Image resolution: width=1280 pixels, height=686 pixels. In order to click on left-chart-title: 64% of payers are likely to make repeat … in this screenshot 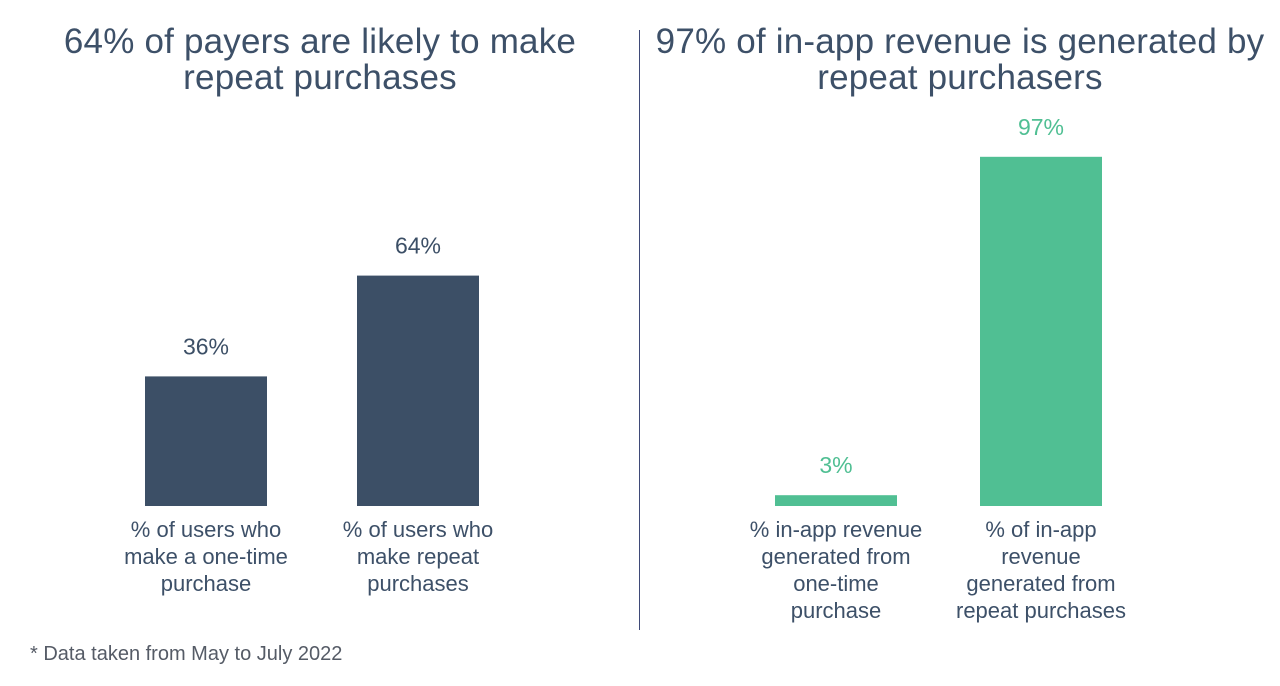, I will do `click(320, 59)`.